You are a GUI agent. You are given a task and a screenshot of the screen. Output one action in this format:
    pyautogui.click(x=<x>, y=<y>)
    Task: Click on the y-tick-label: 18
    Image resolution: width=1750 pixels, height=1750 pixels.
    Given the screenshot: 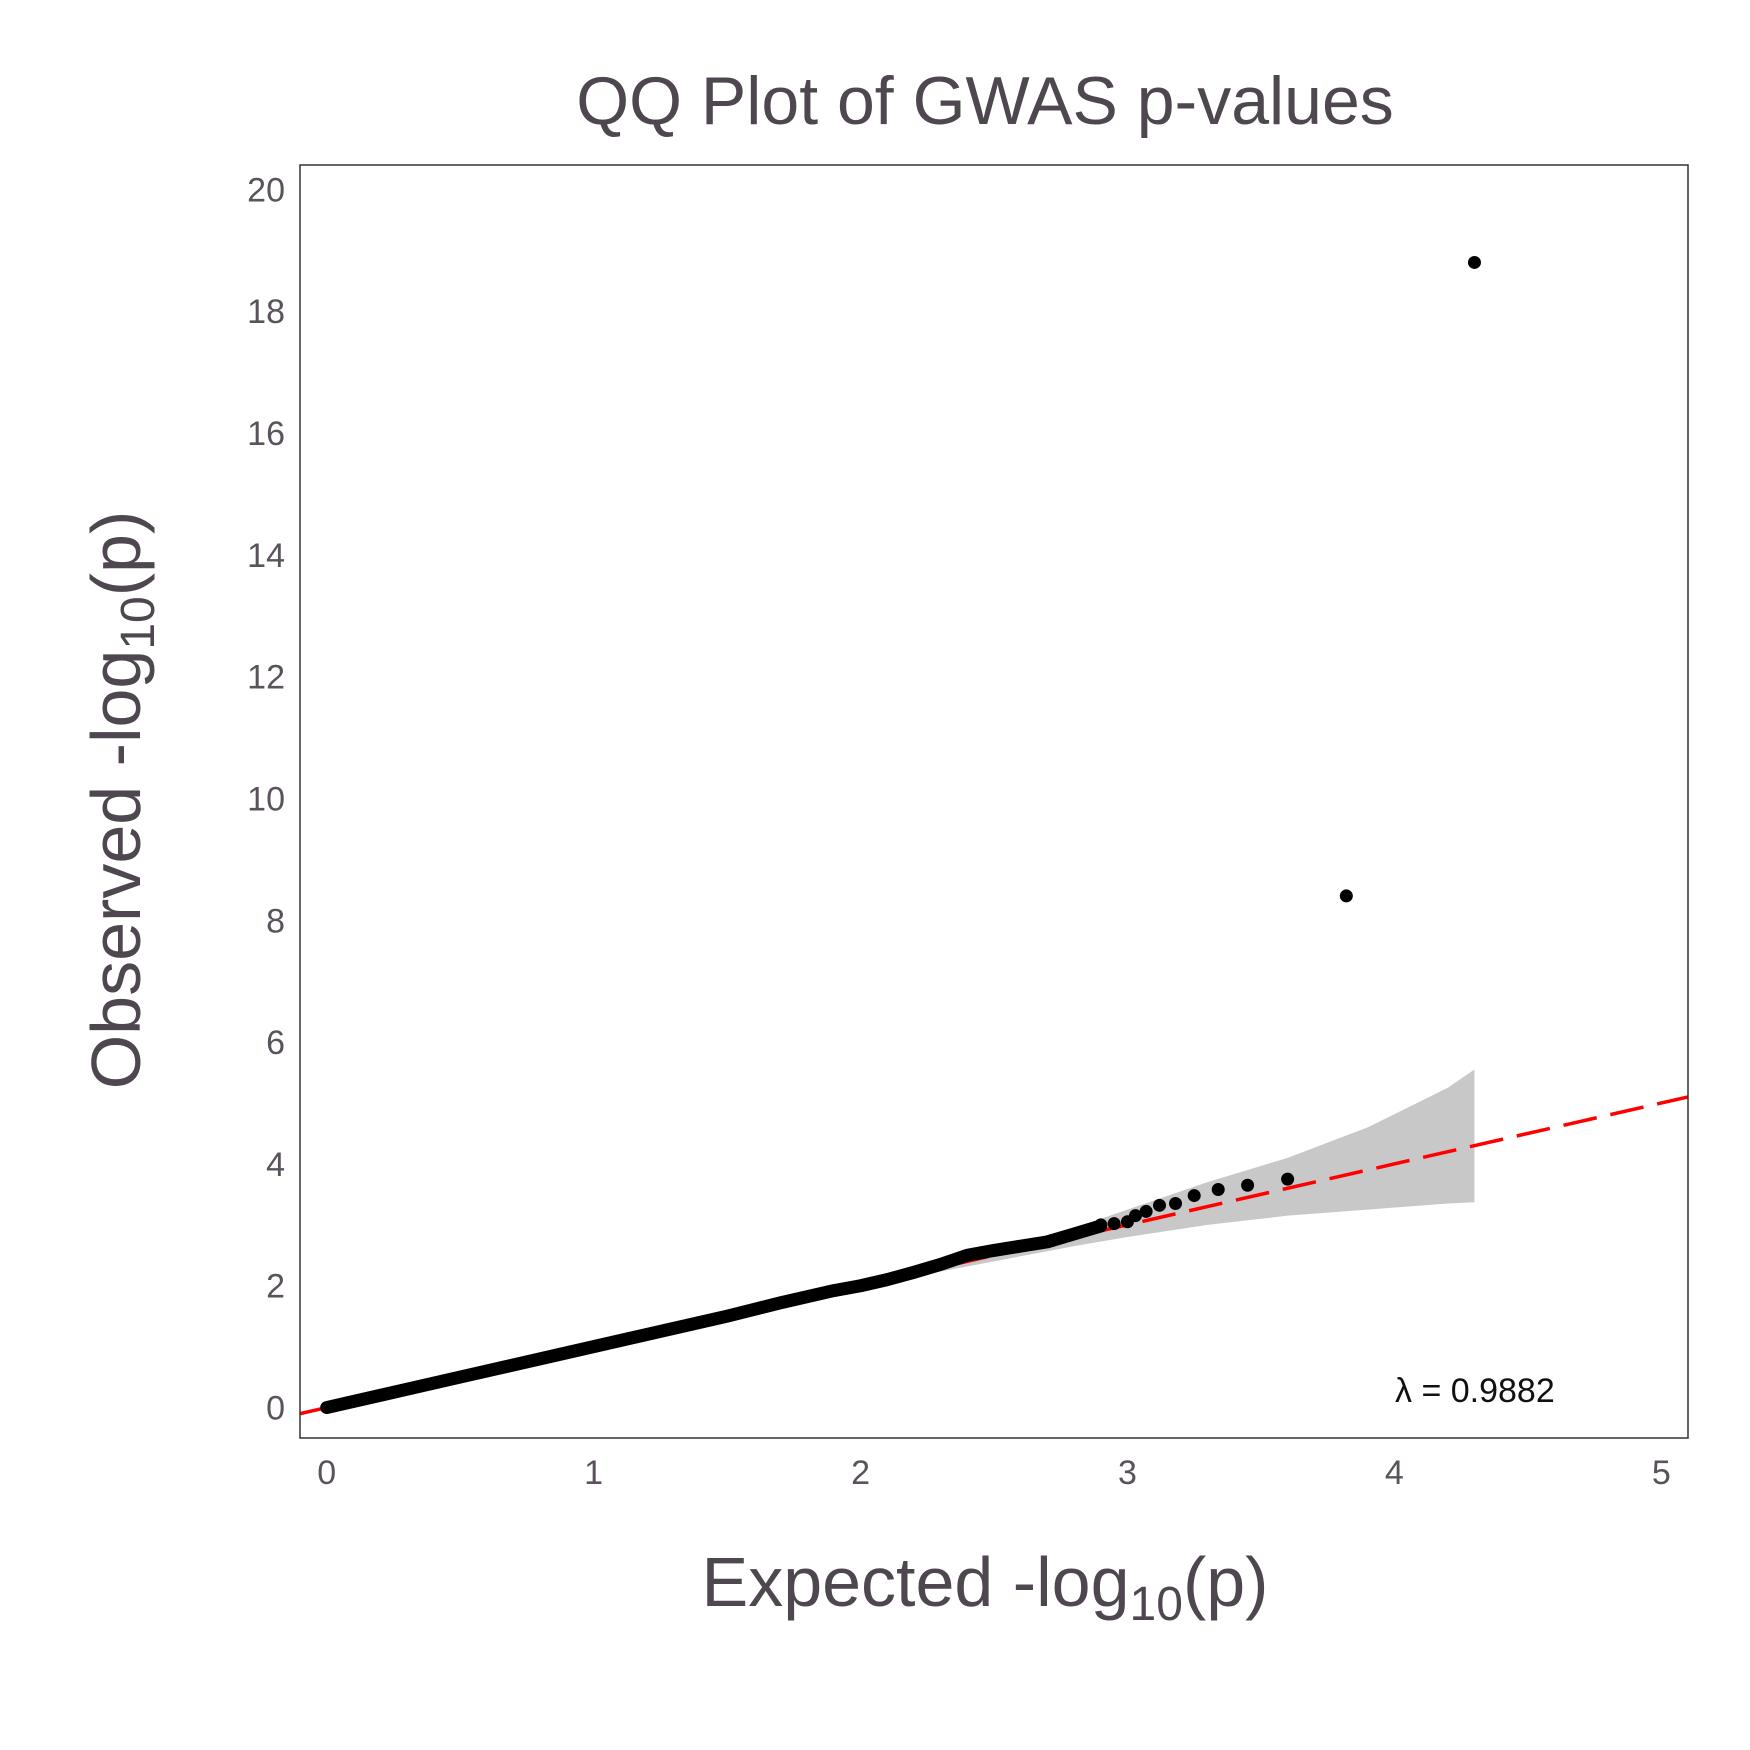 What is the action you would take?
    pyautogui.click(x=266, y=312)
    